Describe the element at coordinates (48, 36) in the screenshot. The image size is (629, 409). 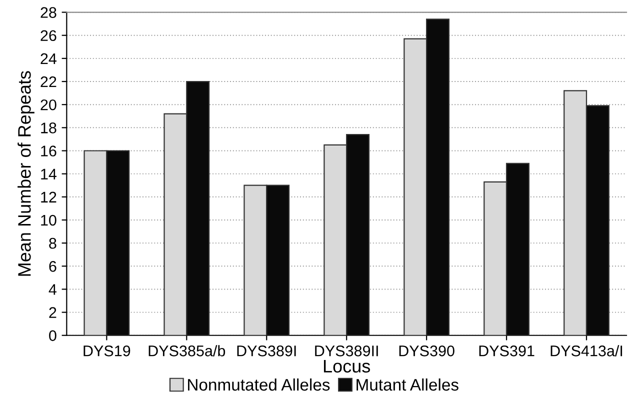
I see `y-tick-label: 26` at that location.